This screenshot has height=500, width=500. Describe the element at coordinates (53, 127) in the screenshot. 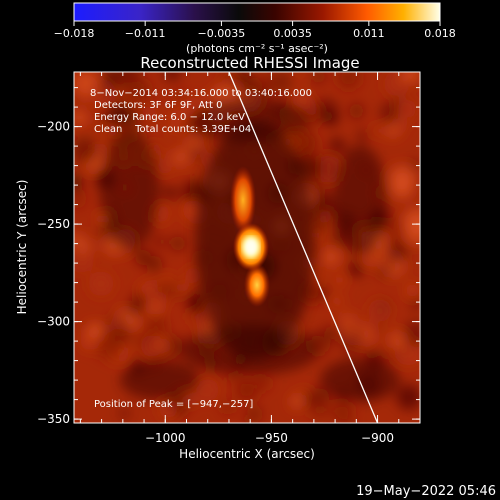

I see `y-tick-label: −200` at that location.